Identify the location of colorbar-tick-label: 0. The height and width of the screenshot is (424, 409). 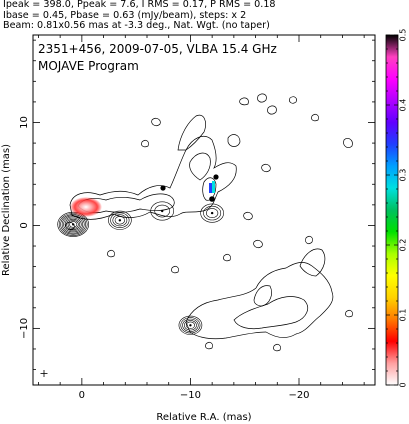
(403, 384).